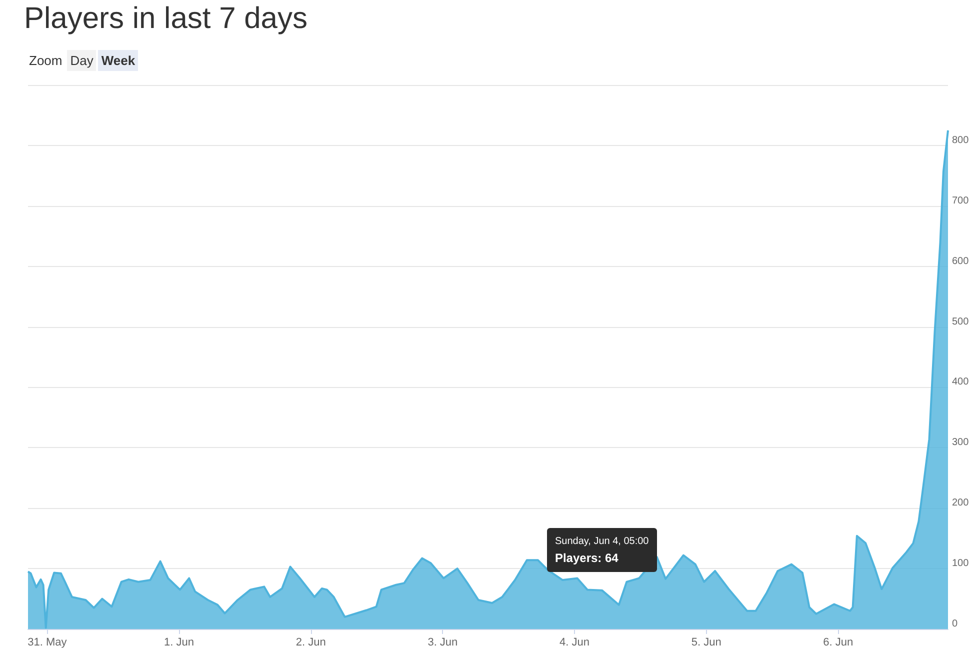 The height and width of the screenshot is (662, 978). I want to click on x-tick-label: 31. May, so click(48, 642).